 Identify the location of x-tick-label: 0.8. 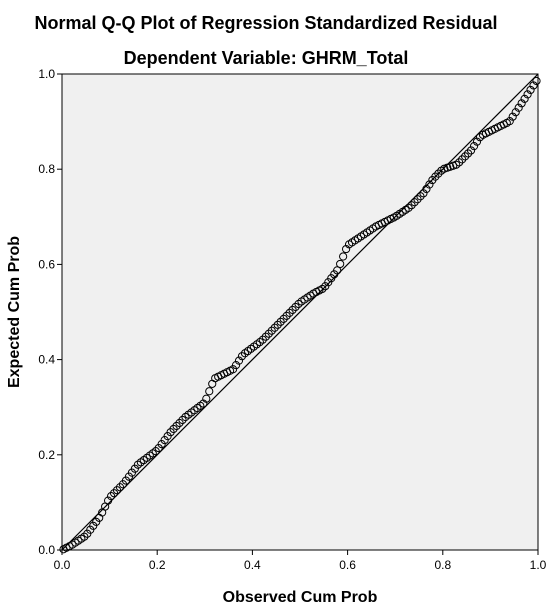
(442, 565).